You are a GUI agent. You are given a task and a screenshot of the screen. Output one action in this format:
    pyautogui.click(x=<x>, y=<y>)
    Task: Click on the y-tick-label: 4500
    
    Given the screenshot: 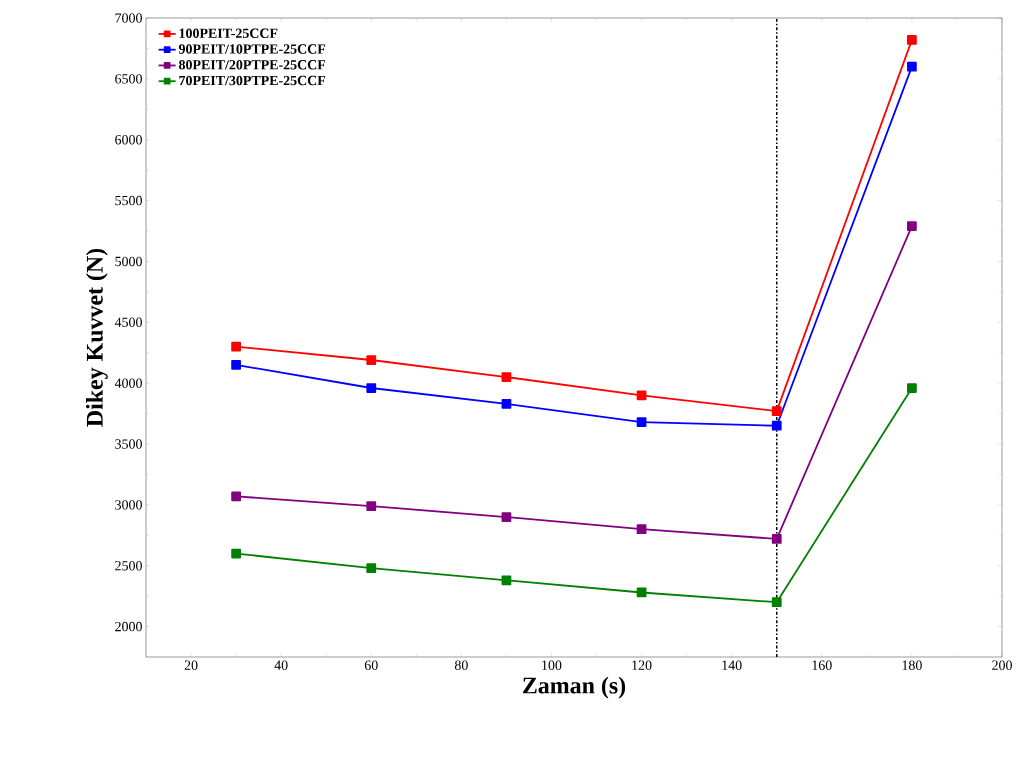 What is the action you would take?
    pyautogui.click(x=128, y=322)
    